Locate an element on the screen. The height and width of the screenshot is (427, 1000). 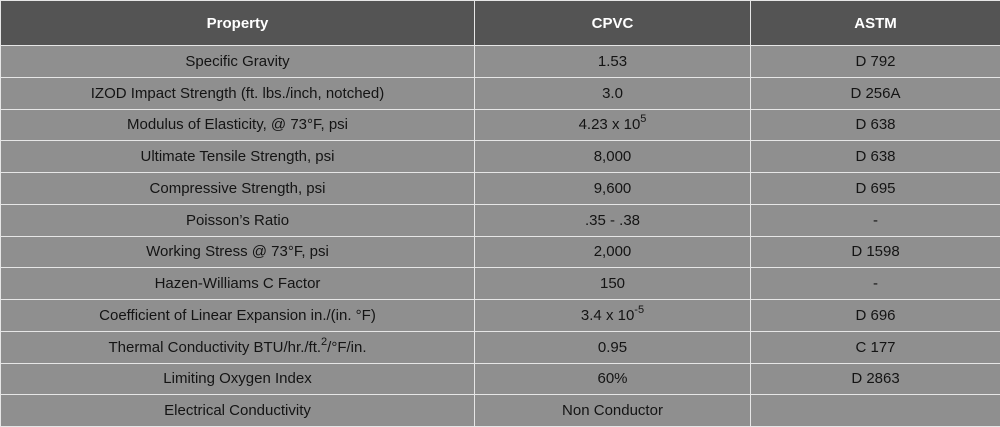
cpvc-cell: 60% is located at coordinates (612, 379).